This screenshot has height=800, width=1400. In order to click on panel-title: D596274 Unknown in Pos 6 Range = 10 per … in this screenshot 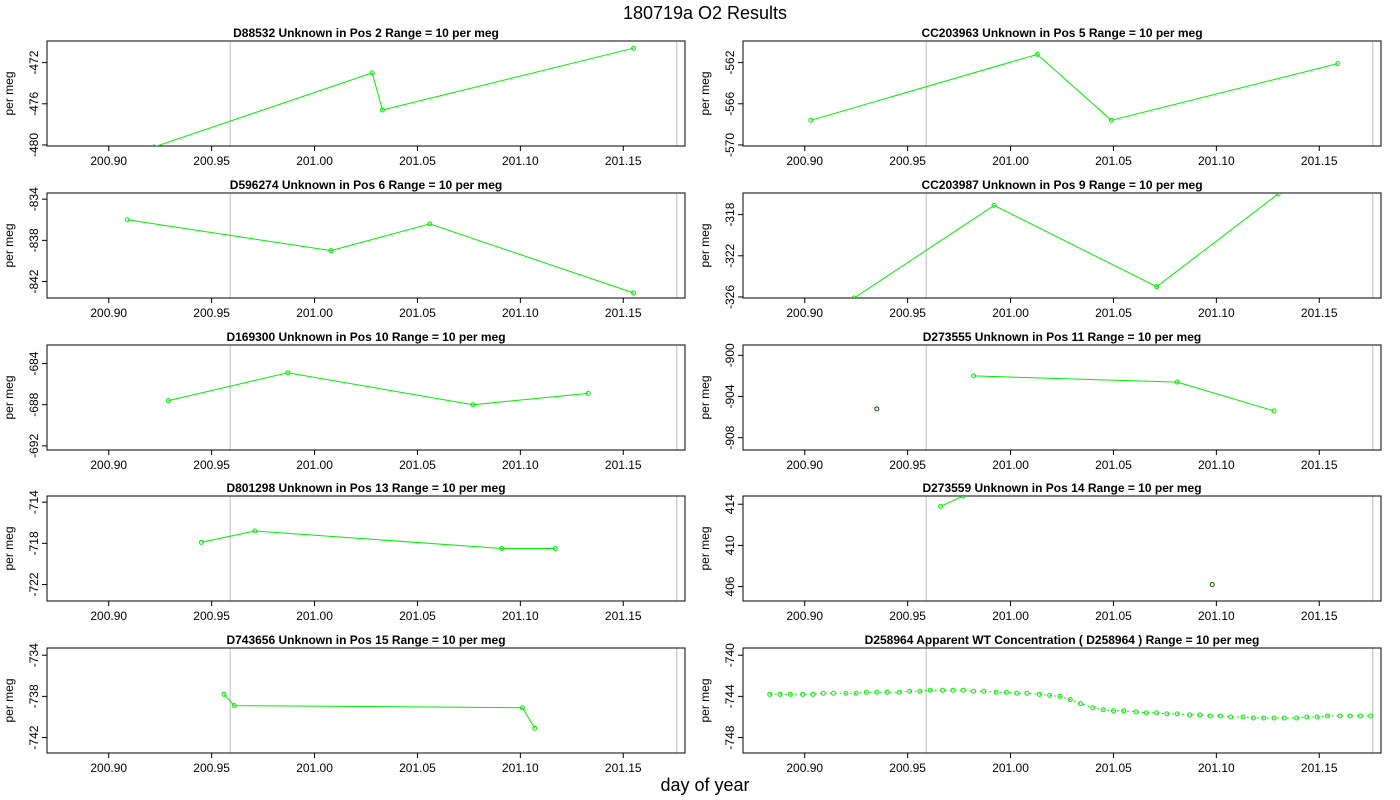, I will do `click(366, 185)`.